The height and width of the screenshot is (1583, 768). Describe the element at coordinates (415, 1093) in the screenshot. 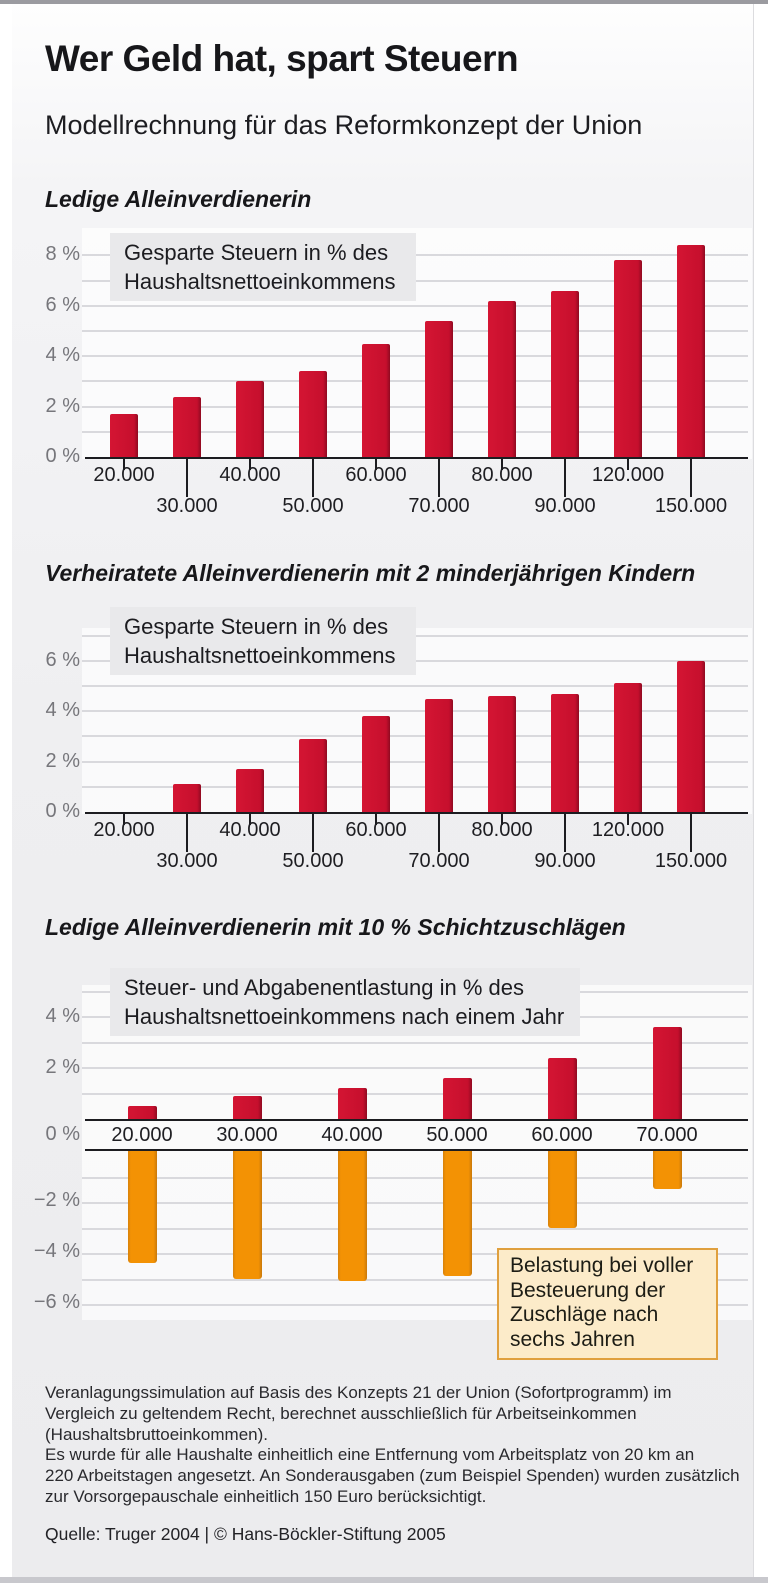

I see `chart3-gridline-1pct` at that location.